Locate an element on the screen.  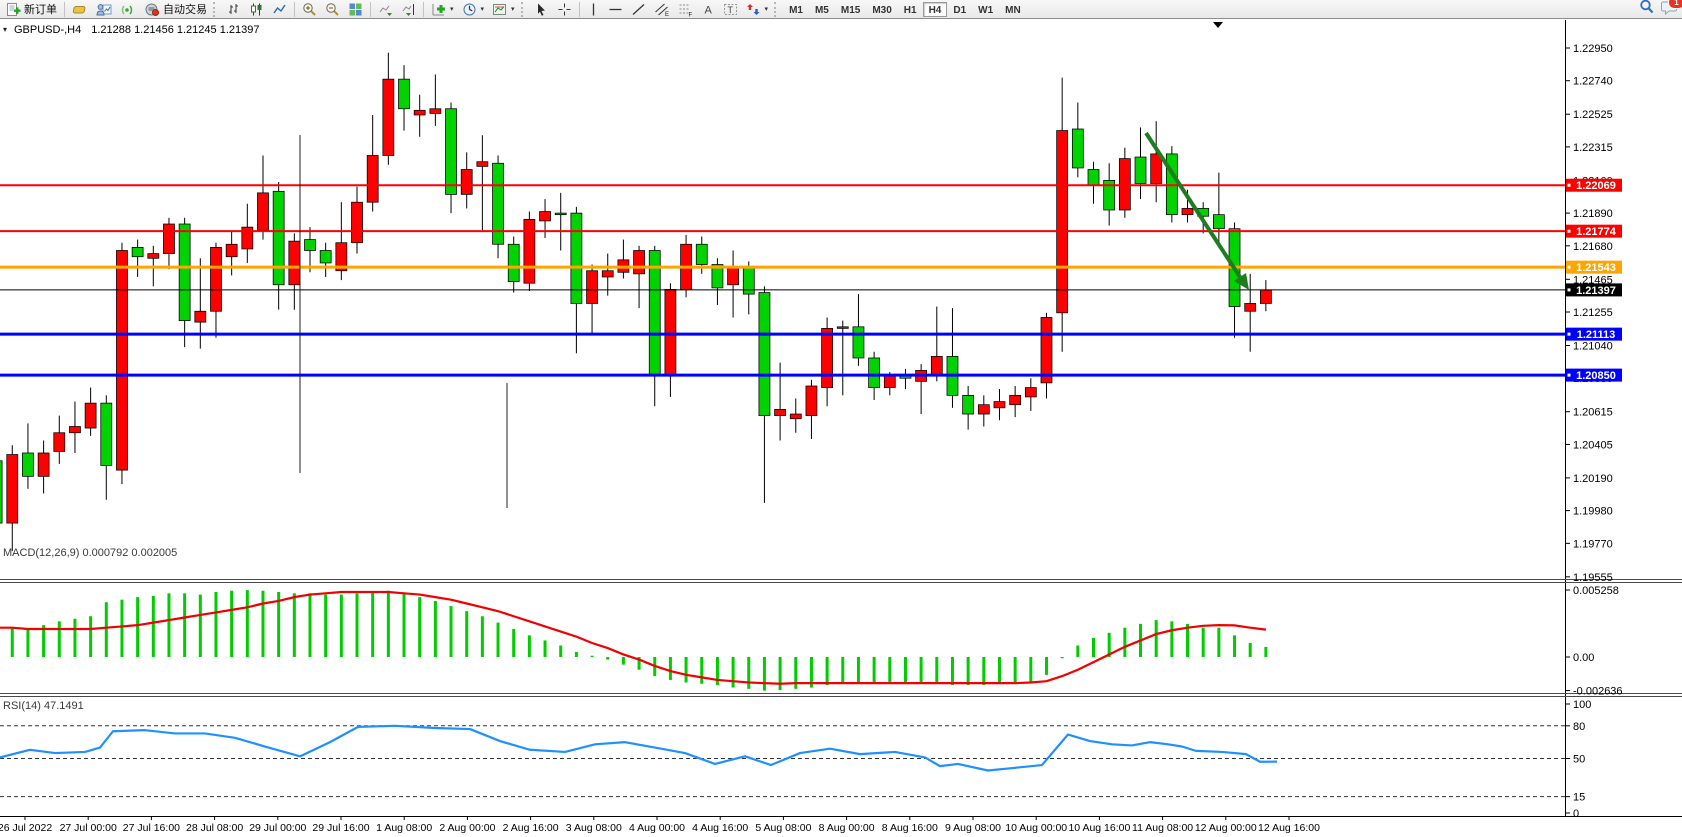
svg-text: E is located at coordinates (667, 14).